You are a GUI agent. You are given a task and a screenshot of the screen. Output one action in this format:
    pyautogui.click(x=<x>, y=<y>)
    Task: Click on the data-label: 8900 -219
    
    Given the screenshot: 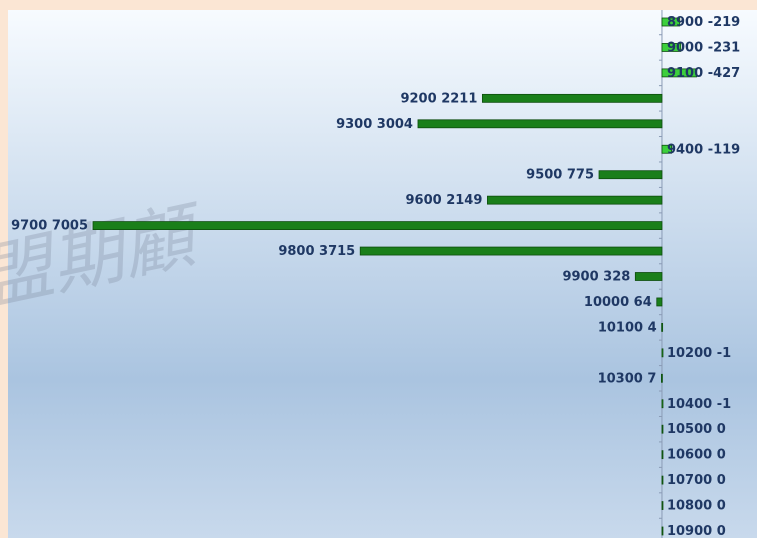 What is the action you would take?
    pyautogui.click(x=703, y=22)
    